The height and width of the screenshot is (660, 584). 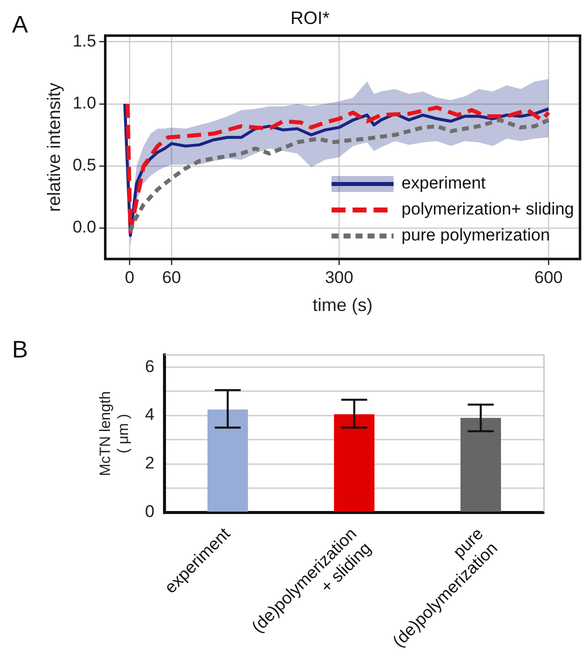 What do you see at coordinates (84, 165) in the screenshot?
I see `y-tick-label: 0.5` at bounding box center [84, 165].